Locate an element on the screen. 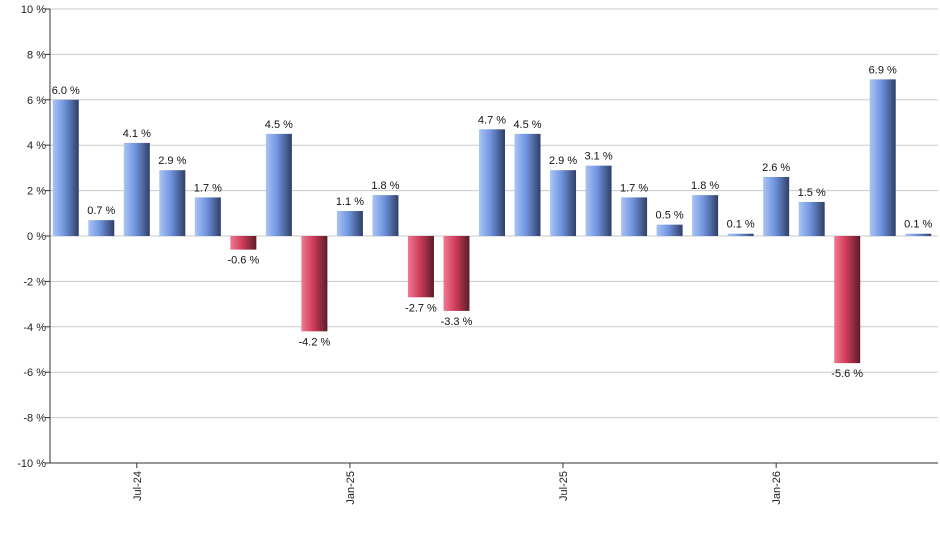 The image size is (940, 550). y-axis-ticks: -10 % -8 % -6 % -4 % -2 % 0 % 2 % 4 % 6 % 8 % 10 % is located at coordinates (33, 237).